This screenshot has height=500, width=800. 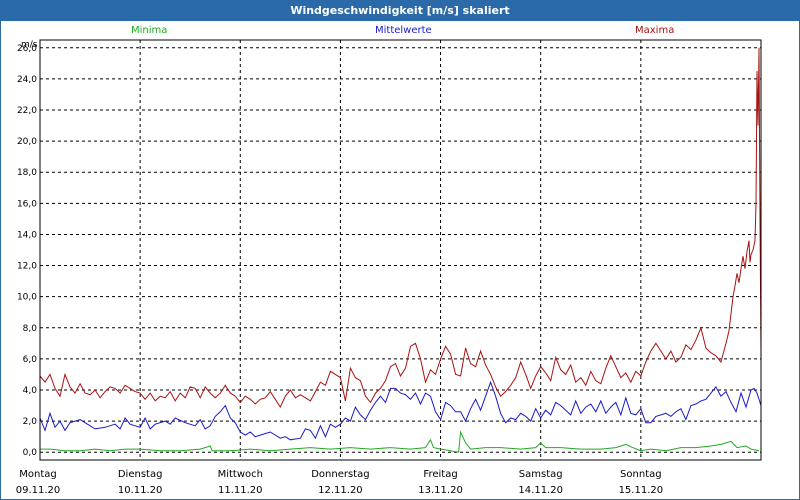 I want to click on y-tick-label: 26,0, so click(x=27, y=49).